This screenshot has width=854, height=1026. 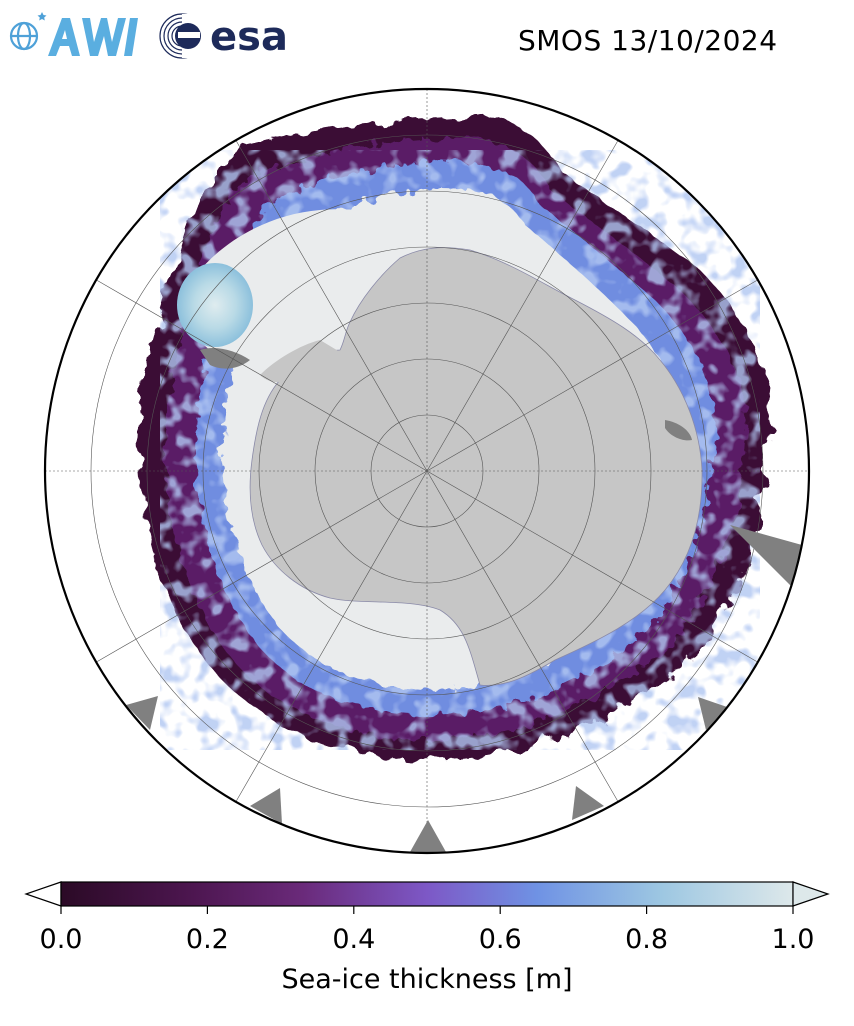 What do you see at coordinates (647, 939) in the screenshot?
I see `colorbar-tick-label: 0.8` at bounding box center [647, 939].